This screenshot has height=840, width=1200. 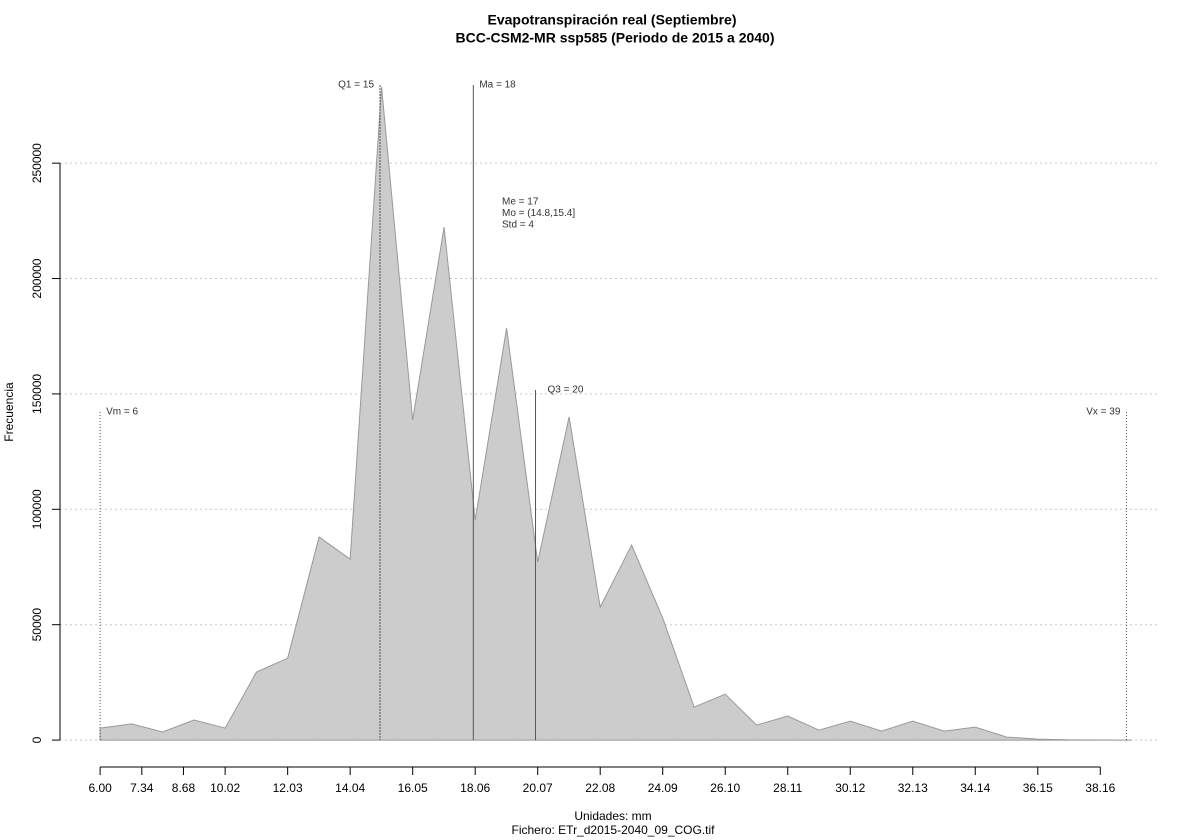 I want to click on x-tick-label: 16.05, so click(x=413, y=788).